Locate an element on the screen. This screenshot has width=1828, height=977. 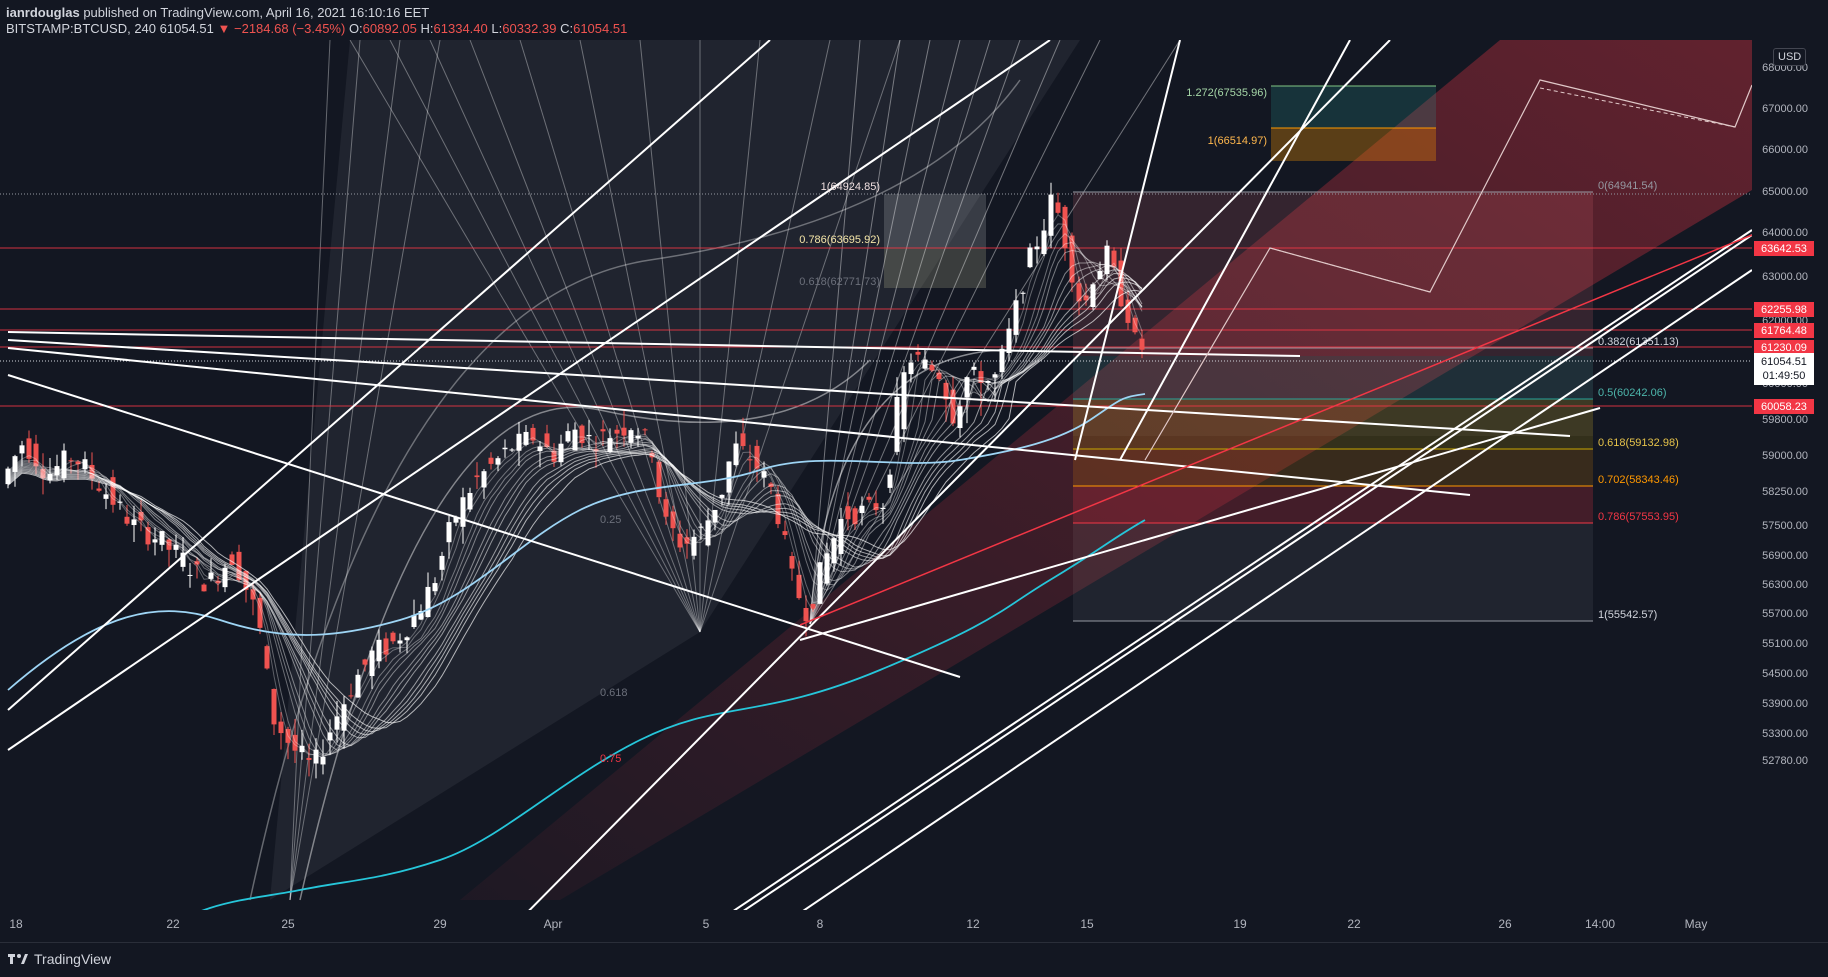
y-tick-label: 63000.00 is located at coordinates (1785, 277).